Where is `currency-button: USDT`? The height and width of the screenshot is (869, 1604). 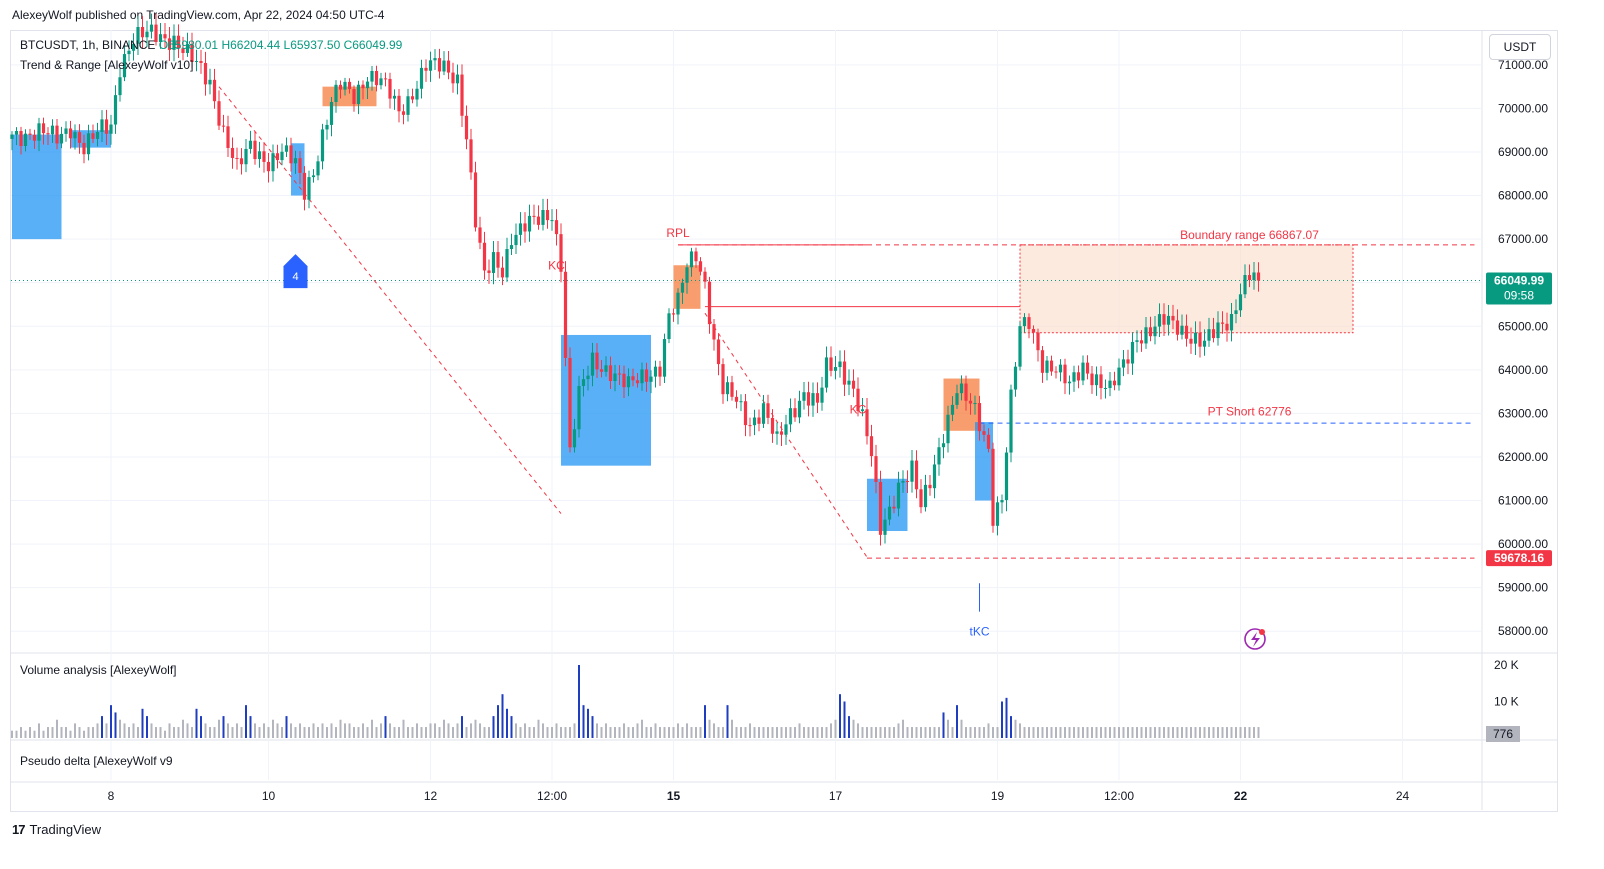
currency-button: USDT is located at coordinates (1520, 47).